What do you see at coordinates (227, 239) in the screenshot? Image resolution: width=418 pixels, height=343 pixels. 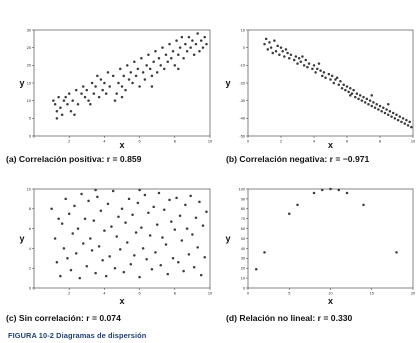 I see `y-axis-label: y` at bounding box center [227, 239].